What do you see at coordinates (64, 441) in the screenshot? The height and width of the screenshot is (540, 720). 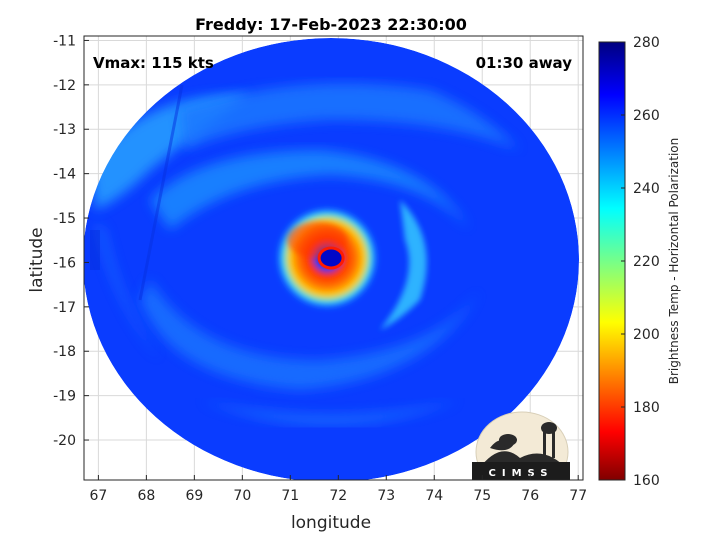 I see `y-tick-label: -20` at bounding box center [64, 441].